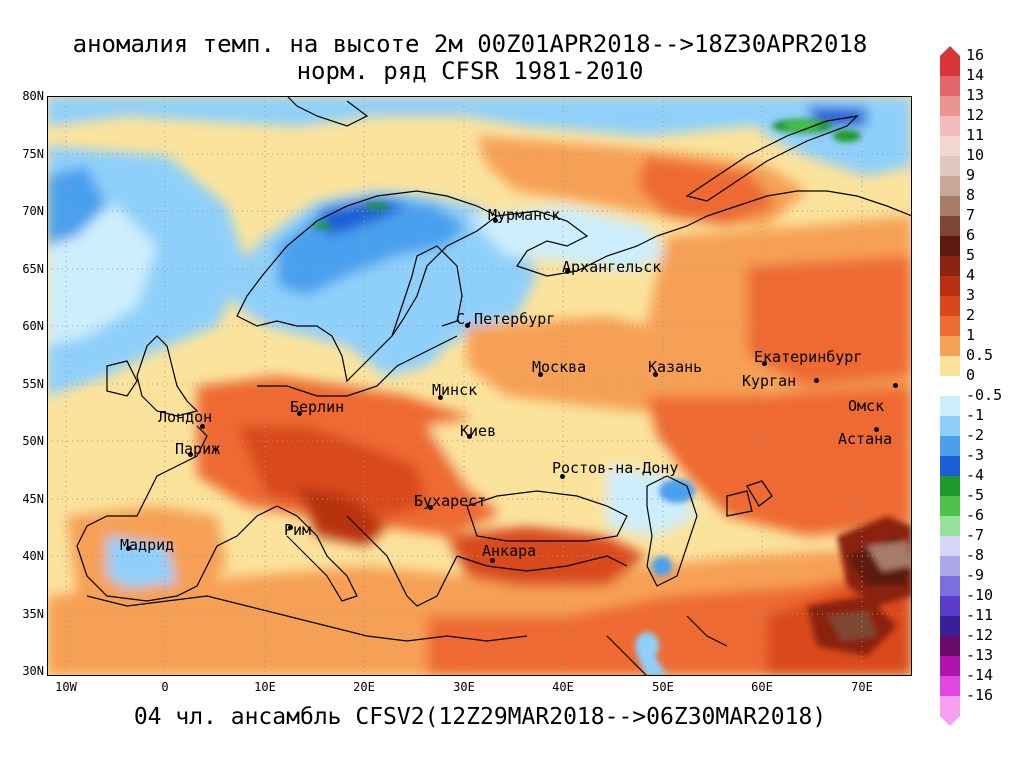 The image size is (1024, 768). What do you see at coordinates (202, 426) in the screenshot?
I see `city-dot-london` at bounding box center [202, 426].